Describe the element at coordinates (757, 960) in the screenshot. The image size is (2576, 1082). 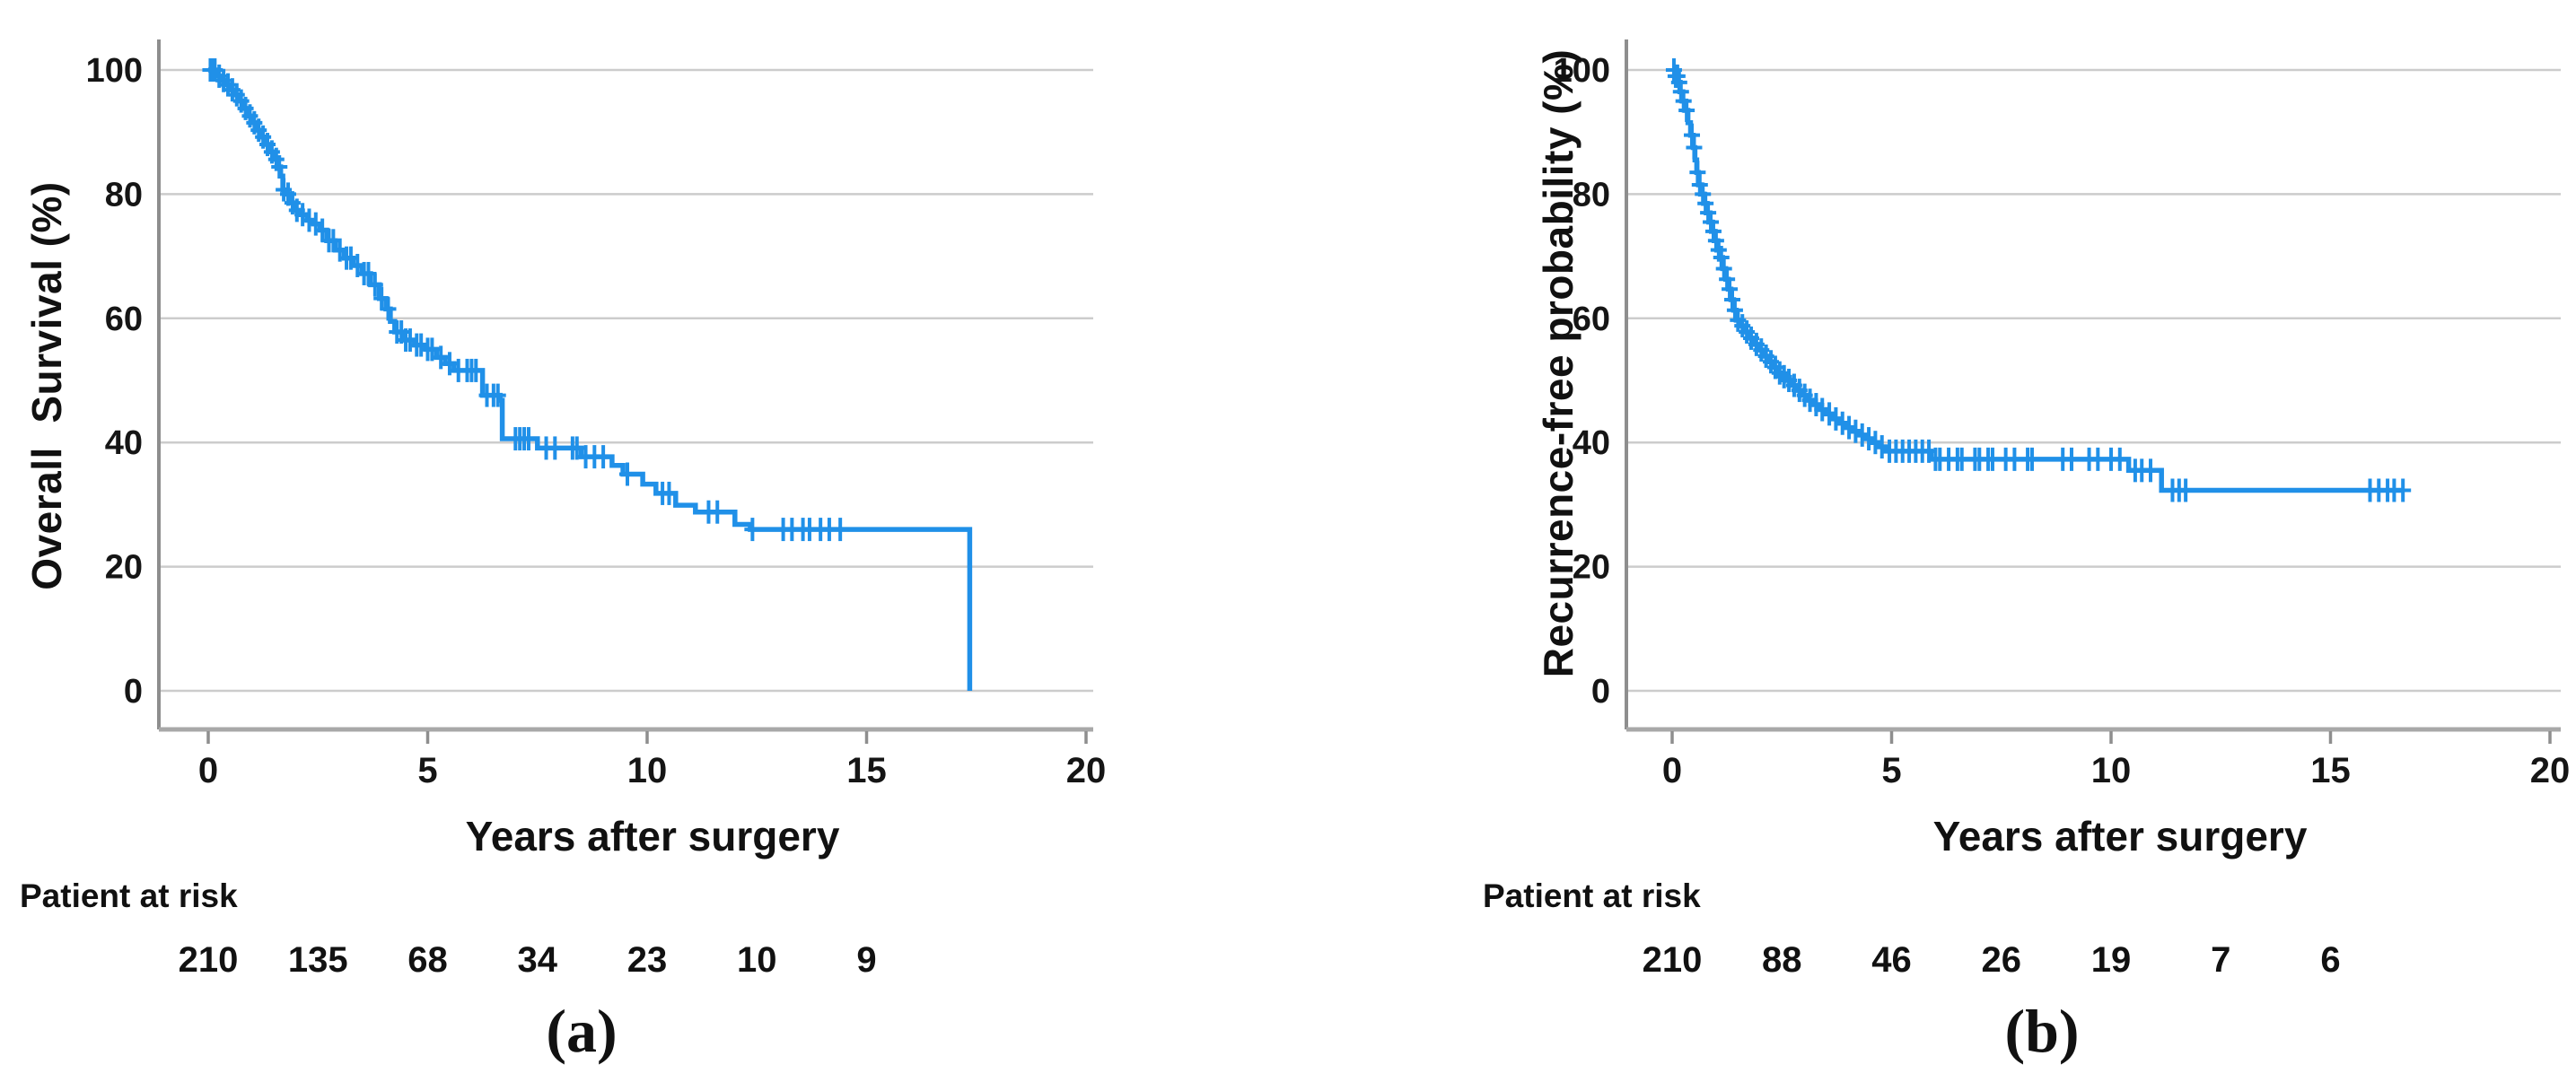
I see `at-risk-count: 10` at that location.